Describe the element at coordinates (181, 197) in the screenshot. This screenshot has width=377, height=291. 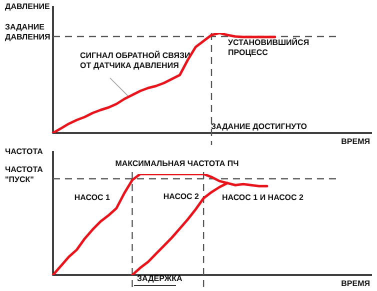
I see `series-label: НАСОС 2` at that location.